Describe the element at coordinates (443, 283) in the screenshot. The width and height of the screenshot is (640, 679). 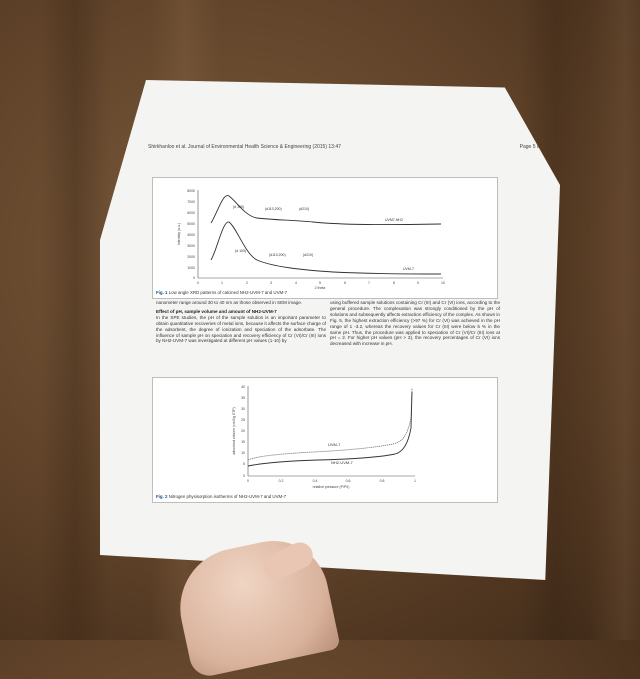
I see `x-tick: 10` at that location.